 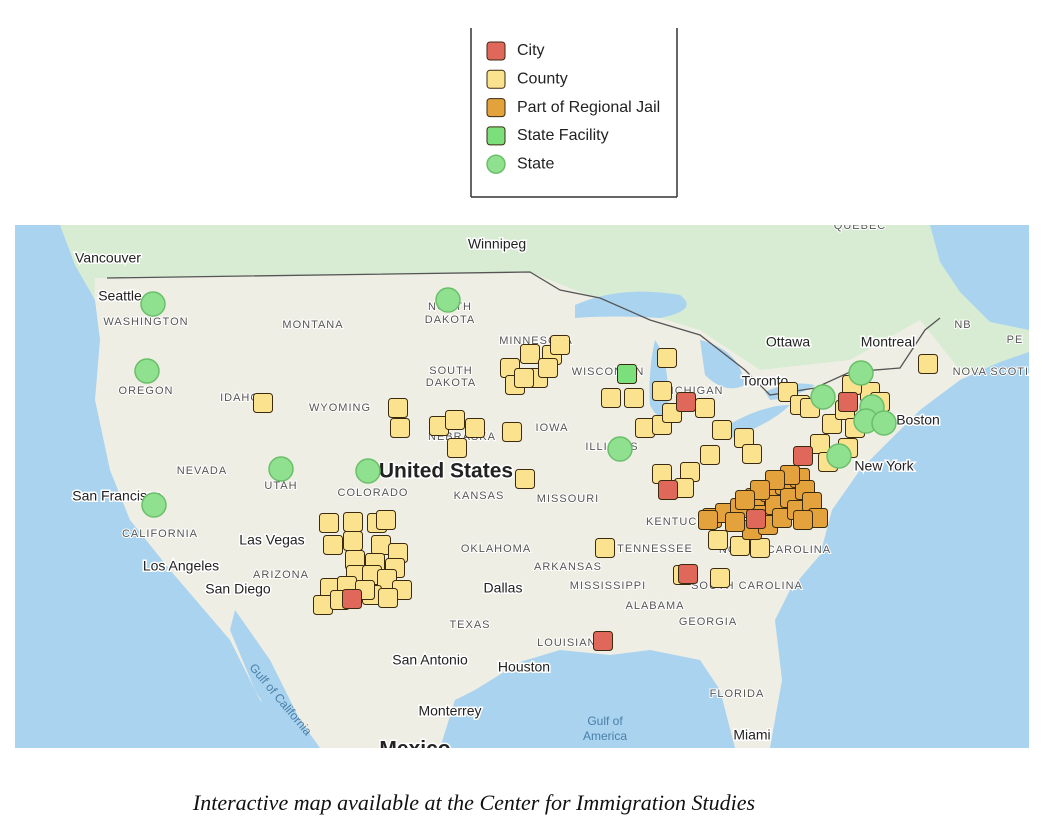 What do you see at coordinates (145, 322) in the screenshot?
I see `place-label: WASHINGTON` at bounding box center [145, 322].